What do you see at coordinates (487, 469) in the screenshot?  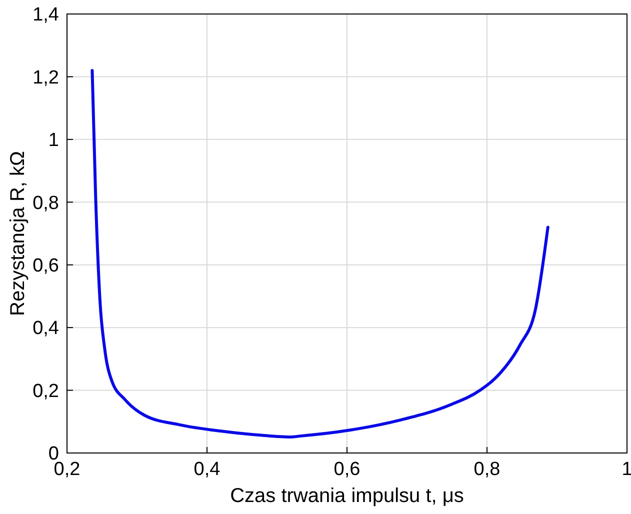 I see `x-tick-label: 0,8` at bounding box center [487, 469].